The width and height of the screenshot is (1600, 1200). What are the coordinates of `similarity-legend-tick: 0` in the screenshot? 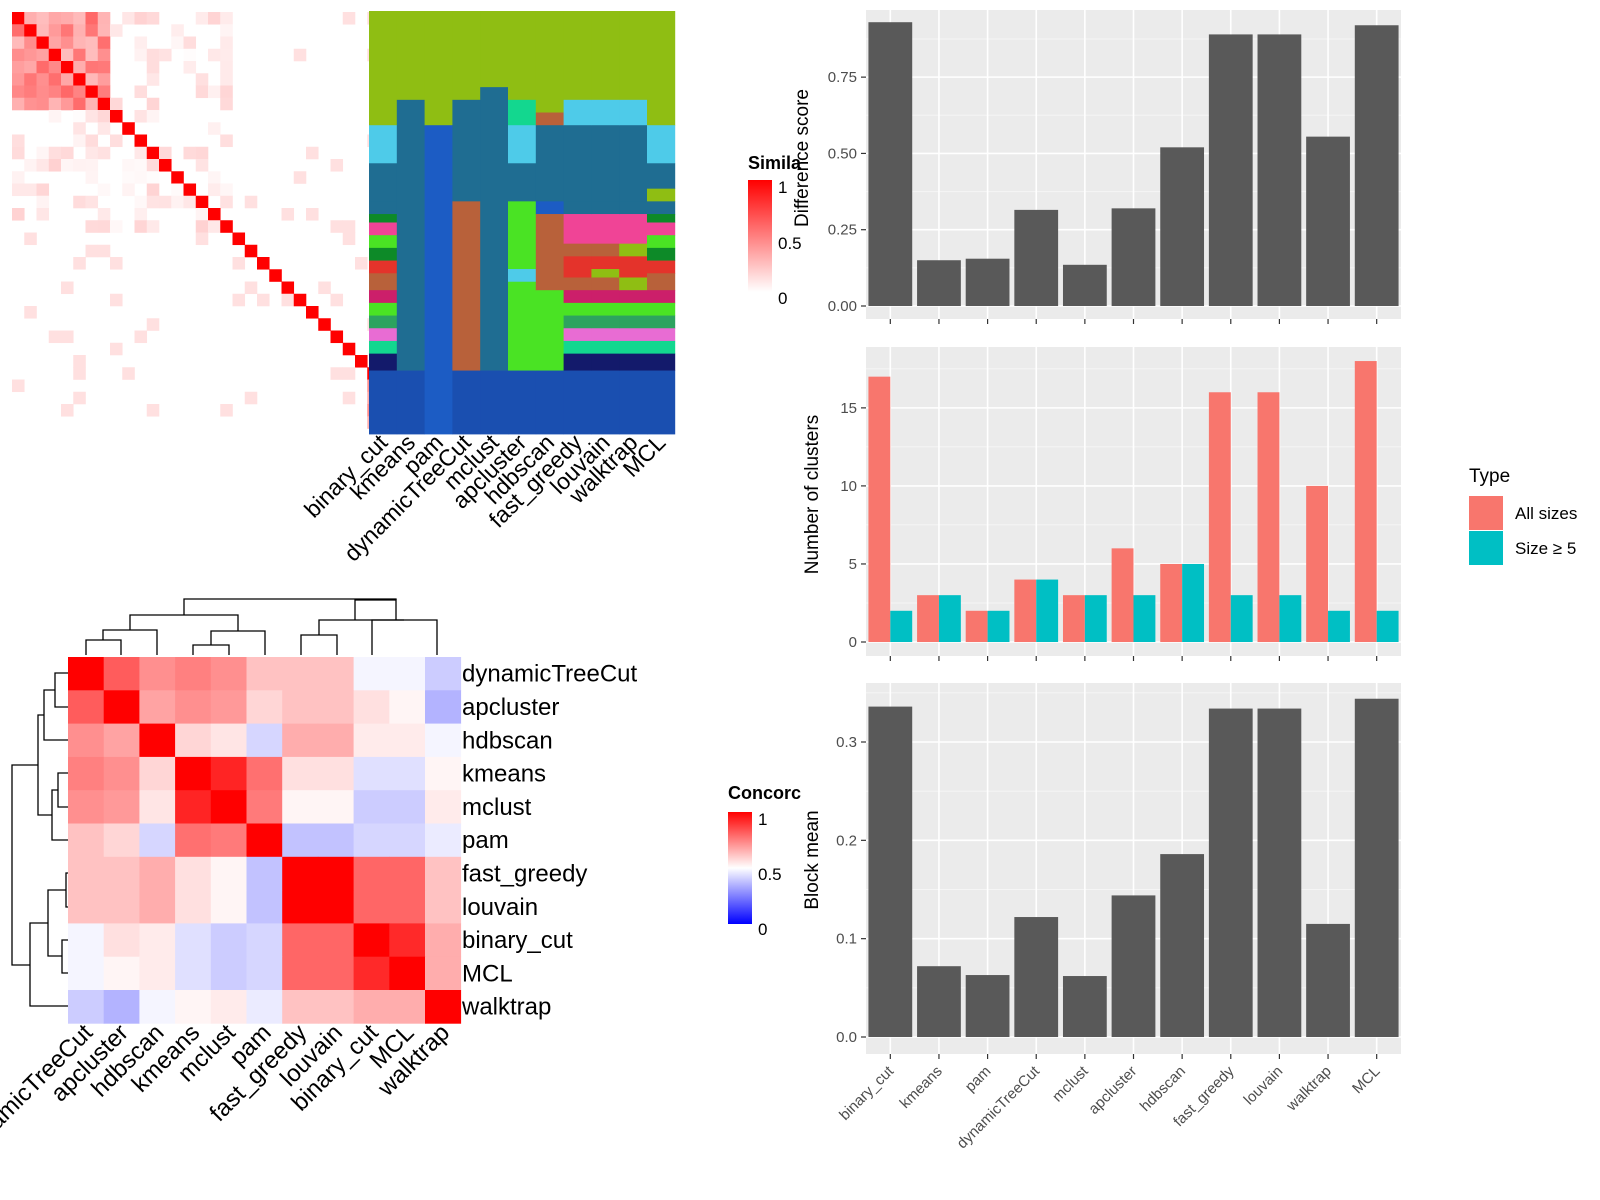 It's located at (782, 298).